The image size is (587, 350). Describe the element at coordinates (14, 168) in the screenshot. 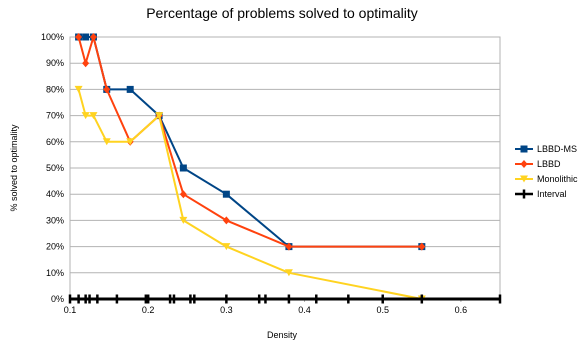

I see `y-axis-label: % solved to optimality` at that location.